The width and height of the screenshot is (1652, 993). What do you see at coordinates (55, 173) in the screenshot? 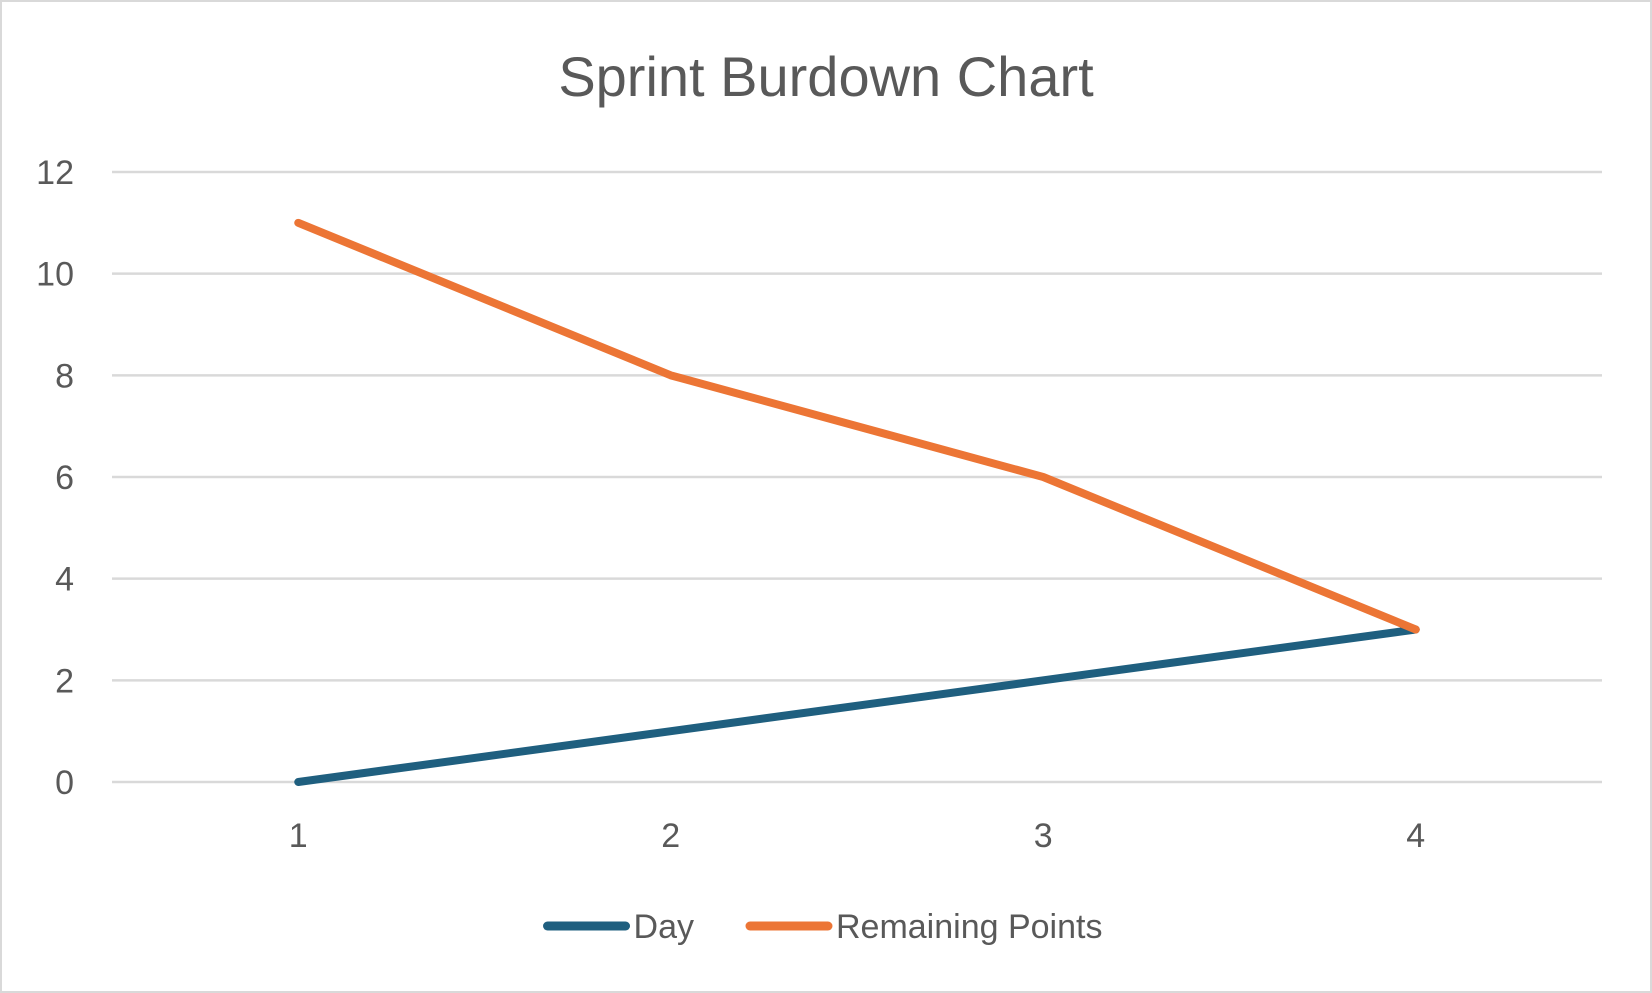
I see `y-tick-label-12: 12` at bounding box center [55, 173].